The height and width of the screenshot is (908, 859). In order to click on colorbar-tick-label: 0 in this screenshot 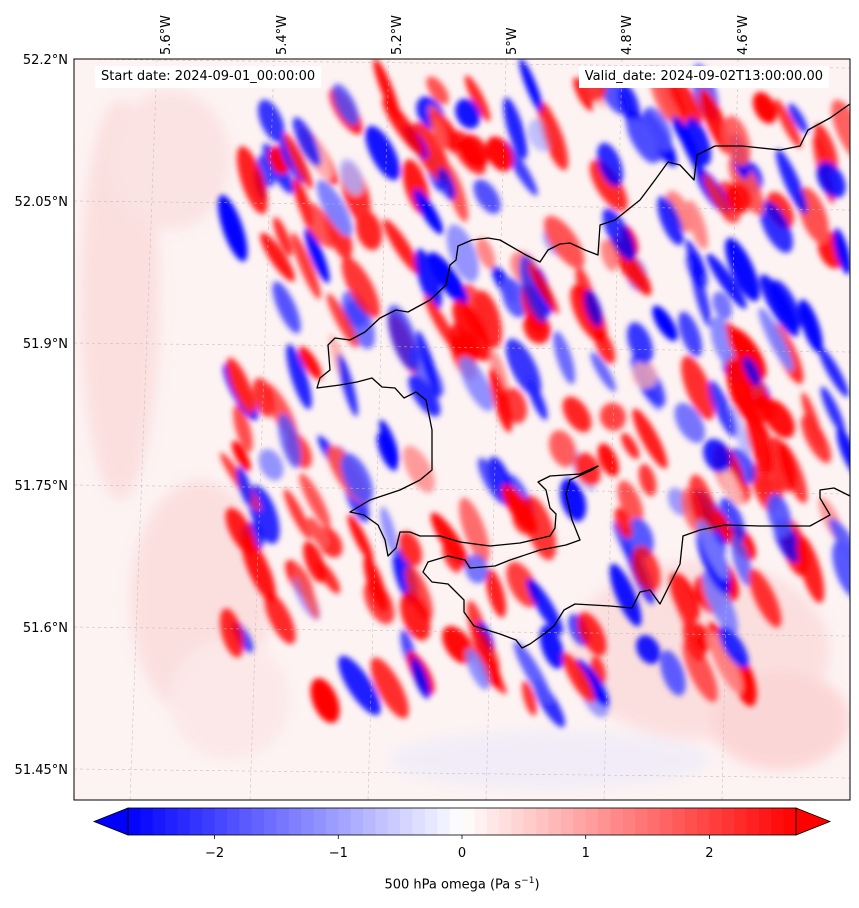, I will do `click(462, 853)`.